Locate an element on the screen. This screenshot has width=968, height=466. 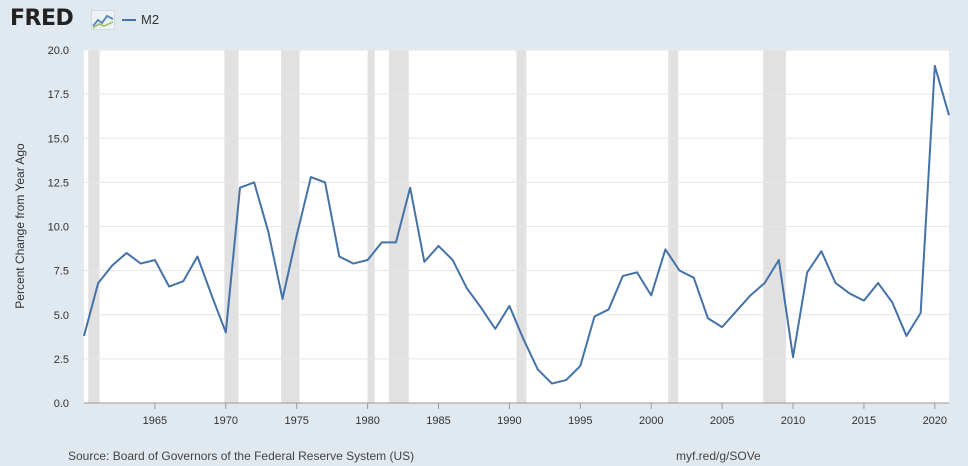
y-tick-label: 15.0 is located at coordinates (58, 139).